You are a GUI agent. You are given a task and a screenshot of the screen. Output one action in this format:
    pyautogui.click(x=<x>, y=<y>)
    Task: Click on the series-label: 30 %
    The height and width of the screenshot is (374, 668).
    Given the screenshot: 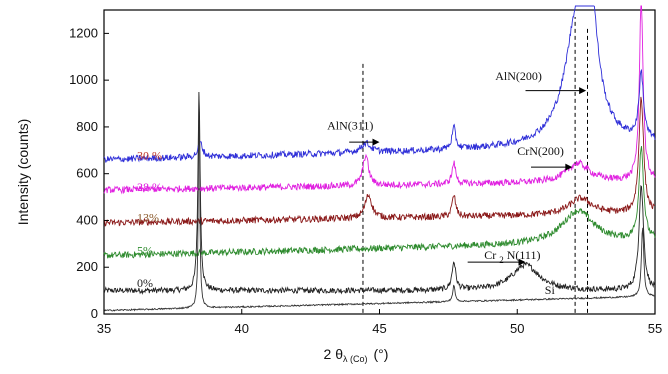 What is the action you would take?
    pyautogui.click(x=149, y=156)
    